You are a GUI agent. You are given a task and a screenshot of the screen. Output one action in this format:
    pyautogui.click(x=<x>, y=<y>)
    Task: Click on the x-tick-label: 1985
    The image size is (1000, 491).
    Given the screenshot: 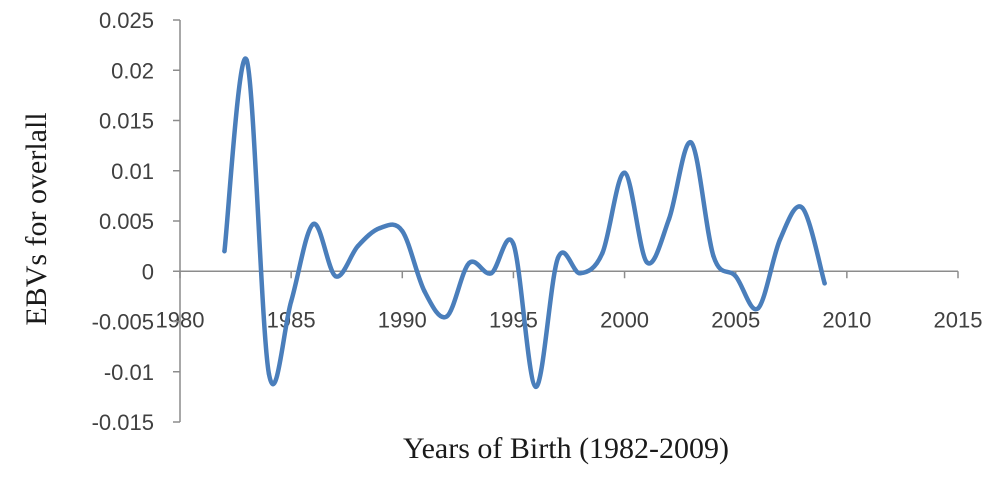 What is the action you would take?
    pyautogui.click(x=291, y=319)
    